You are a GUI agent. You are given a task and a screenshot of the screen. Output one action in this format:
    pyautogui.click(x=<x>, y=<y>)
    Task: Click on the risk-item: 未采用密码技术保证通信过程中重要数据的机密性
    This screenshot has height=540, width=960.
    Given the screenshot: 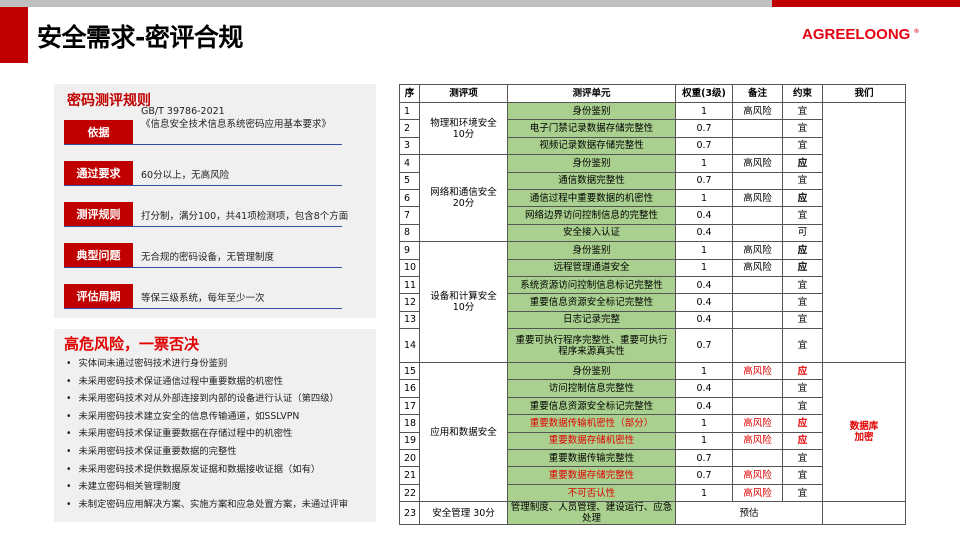 What is the action you would take?
    pyautogui.click(x=207, y=382)
    